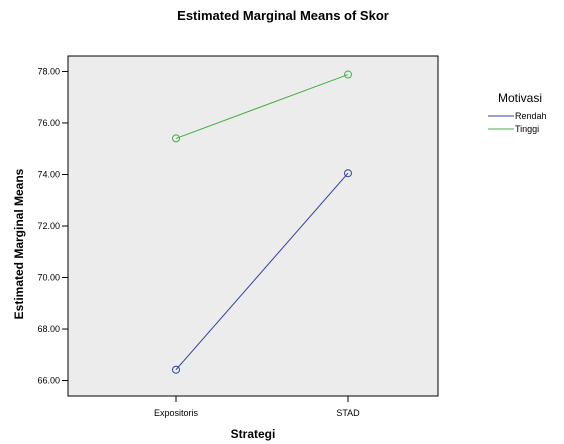 The width and height of the screenshot is (564, 444). I want to click on series-rendah, so click(262, 271).